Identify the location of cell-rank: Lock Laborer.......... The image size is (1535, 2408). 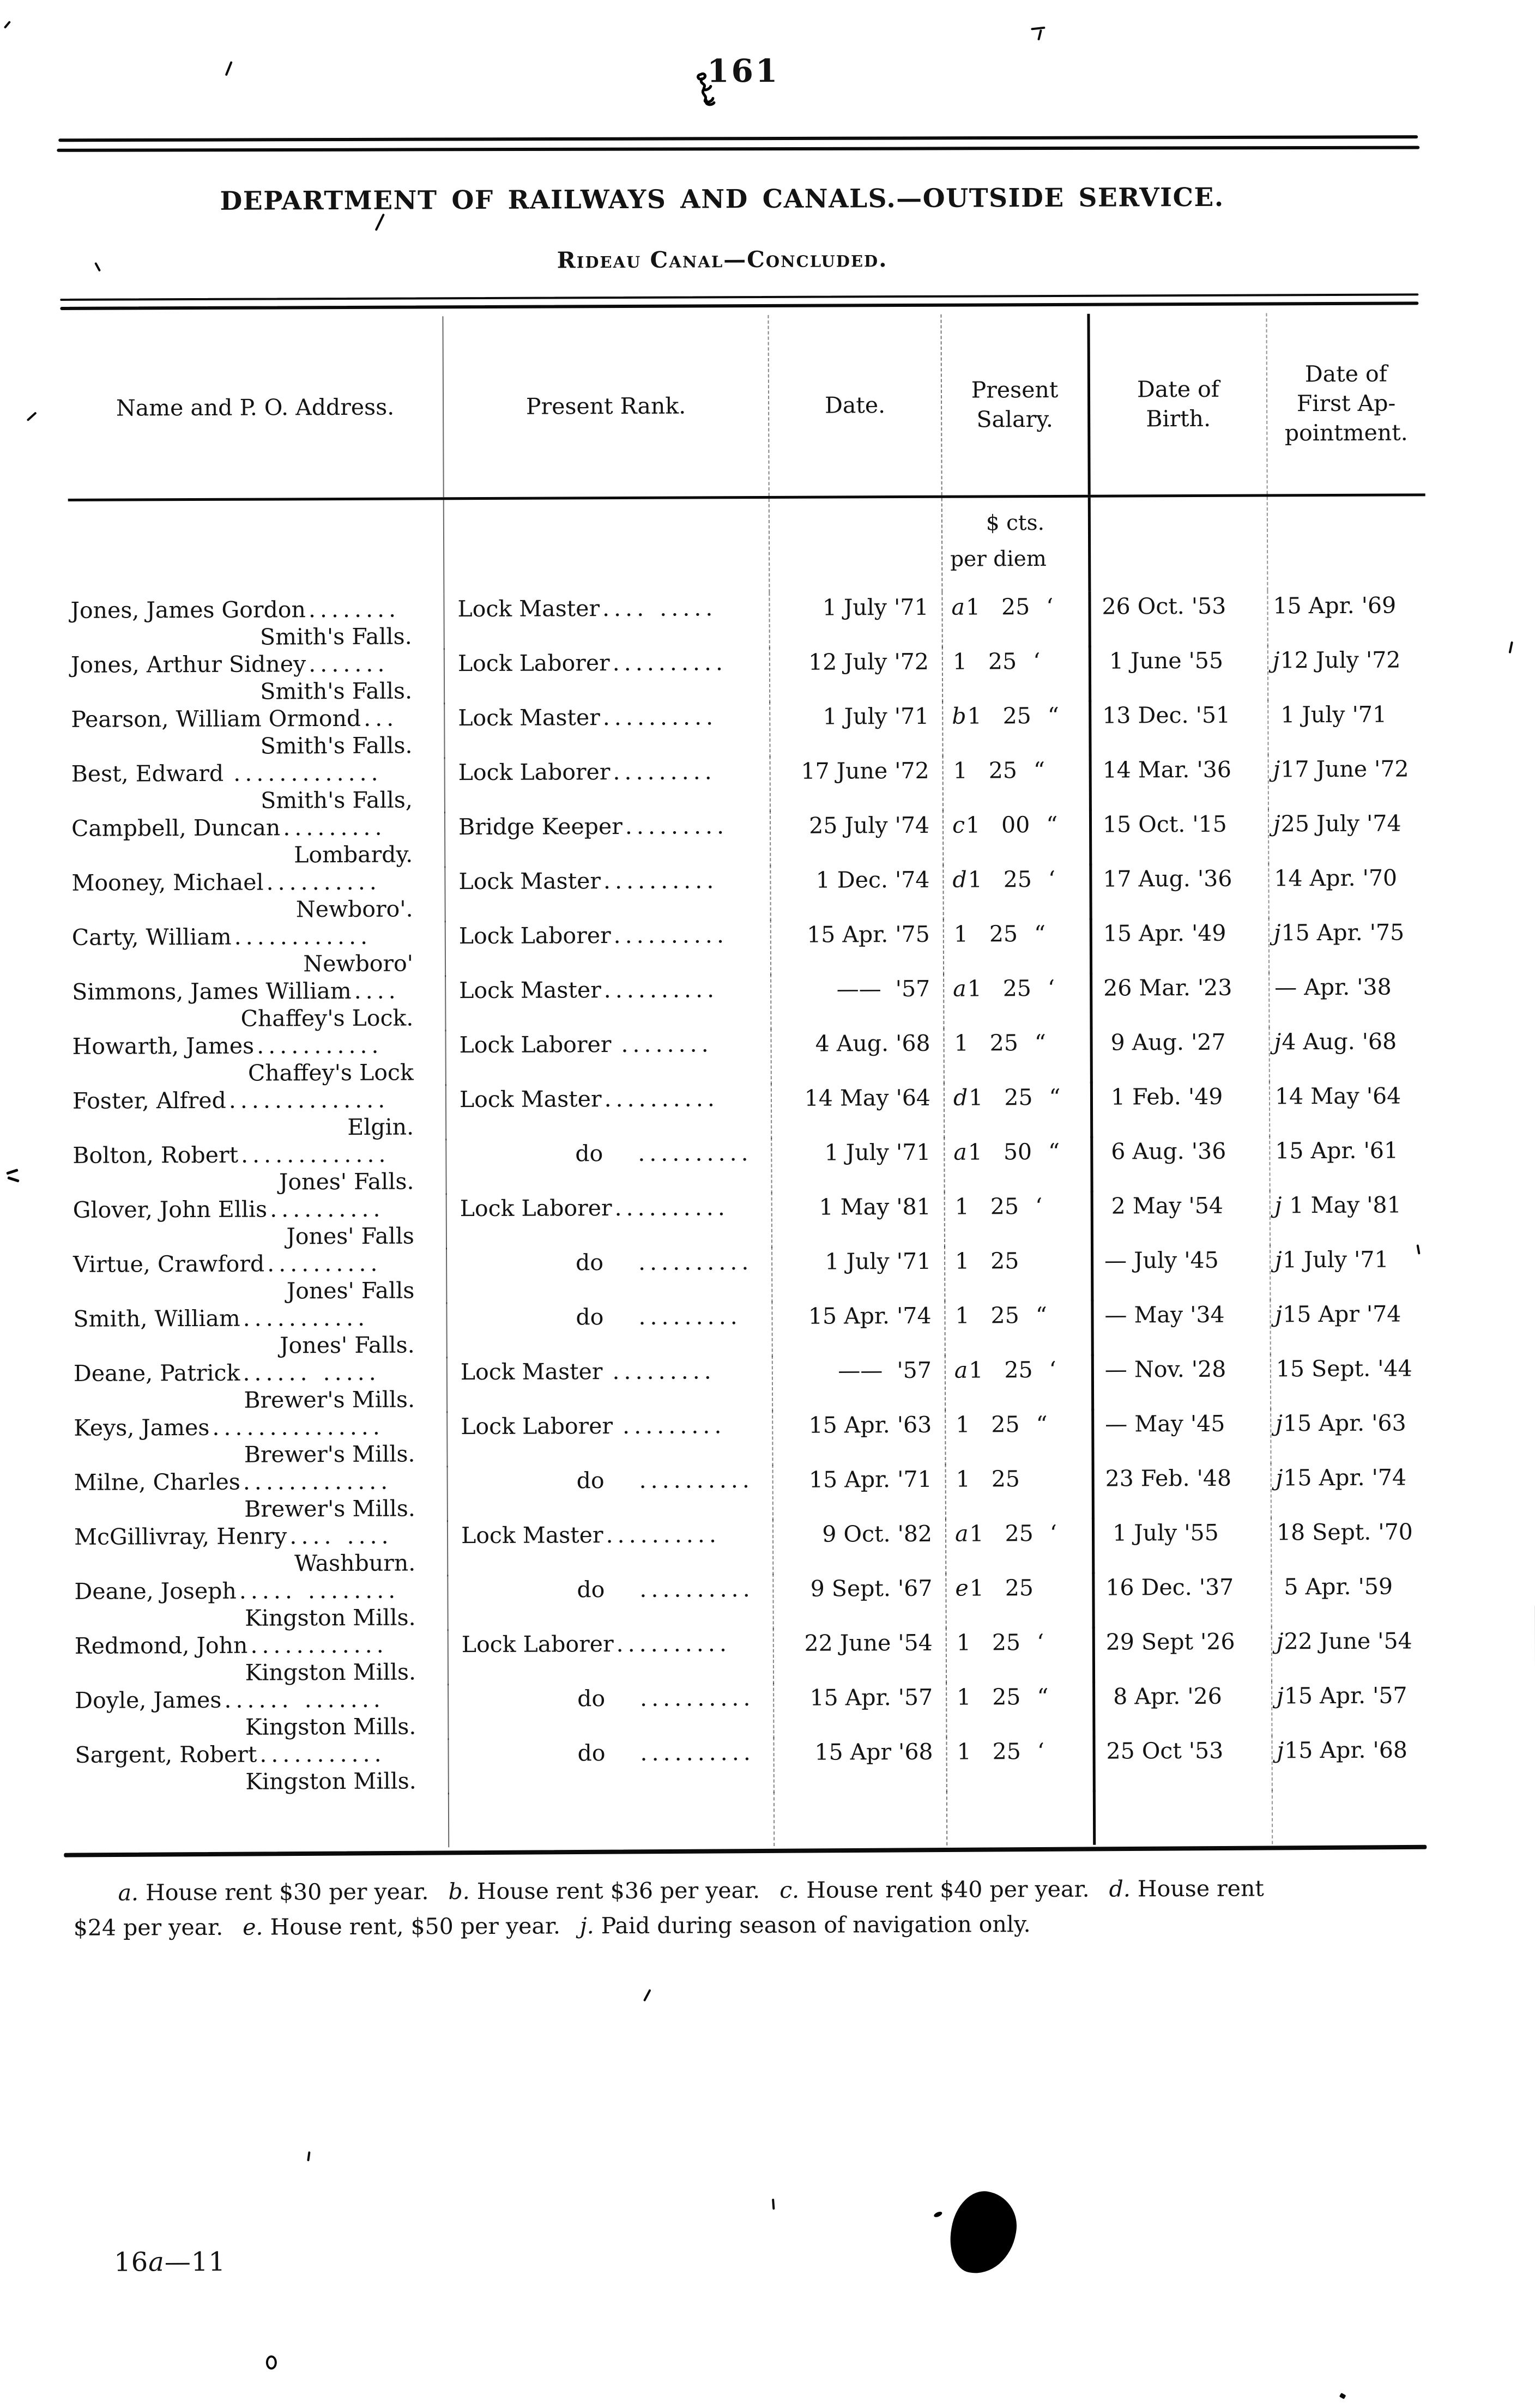
(608, 785).